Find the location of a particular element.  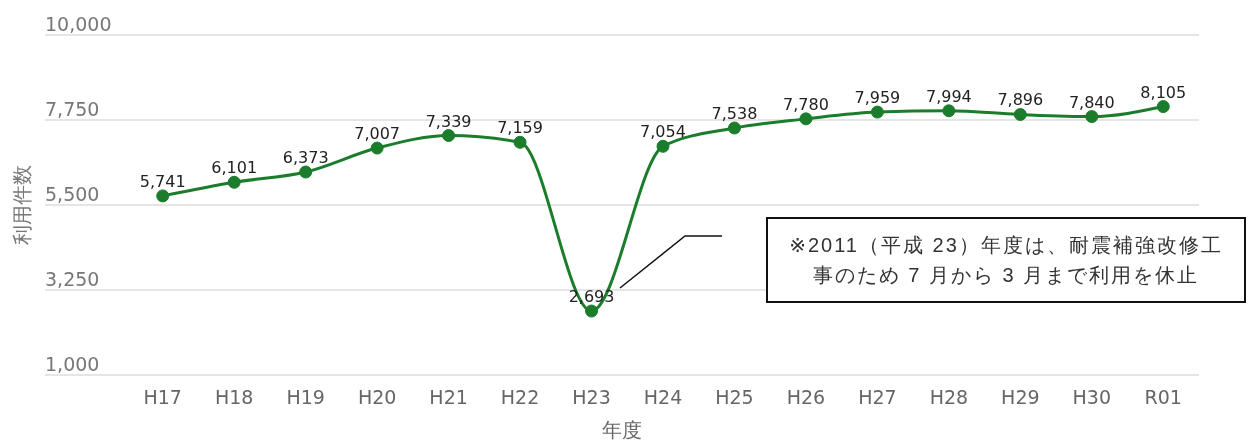

x-tick-label: H19 is located at coordinates (305, 397).